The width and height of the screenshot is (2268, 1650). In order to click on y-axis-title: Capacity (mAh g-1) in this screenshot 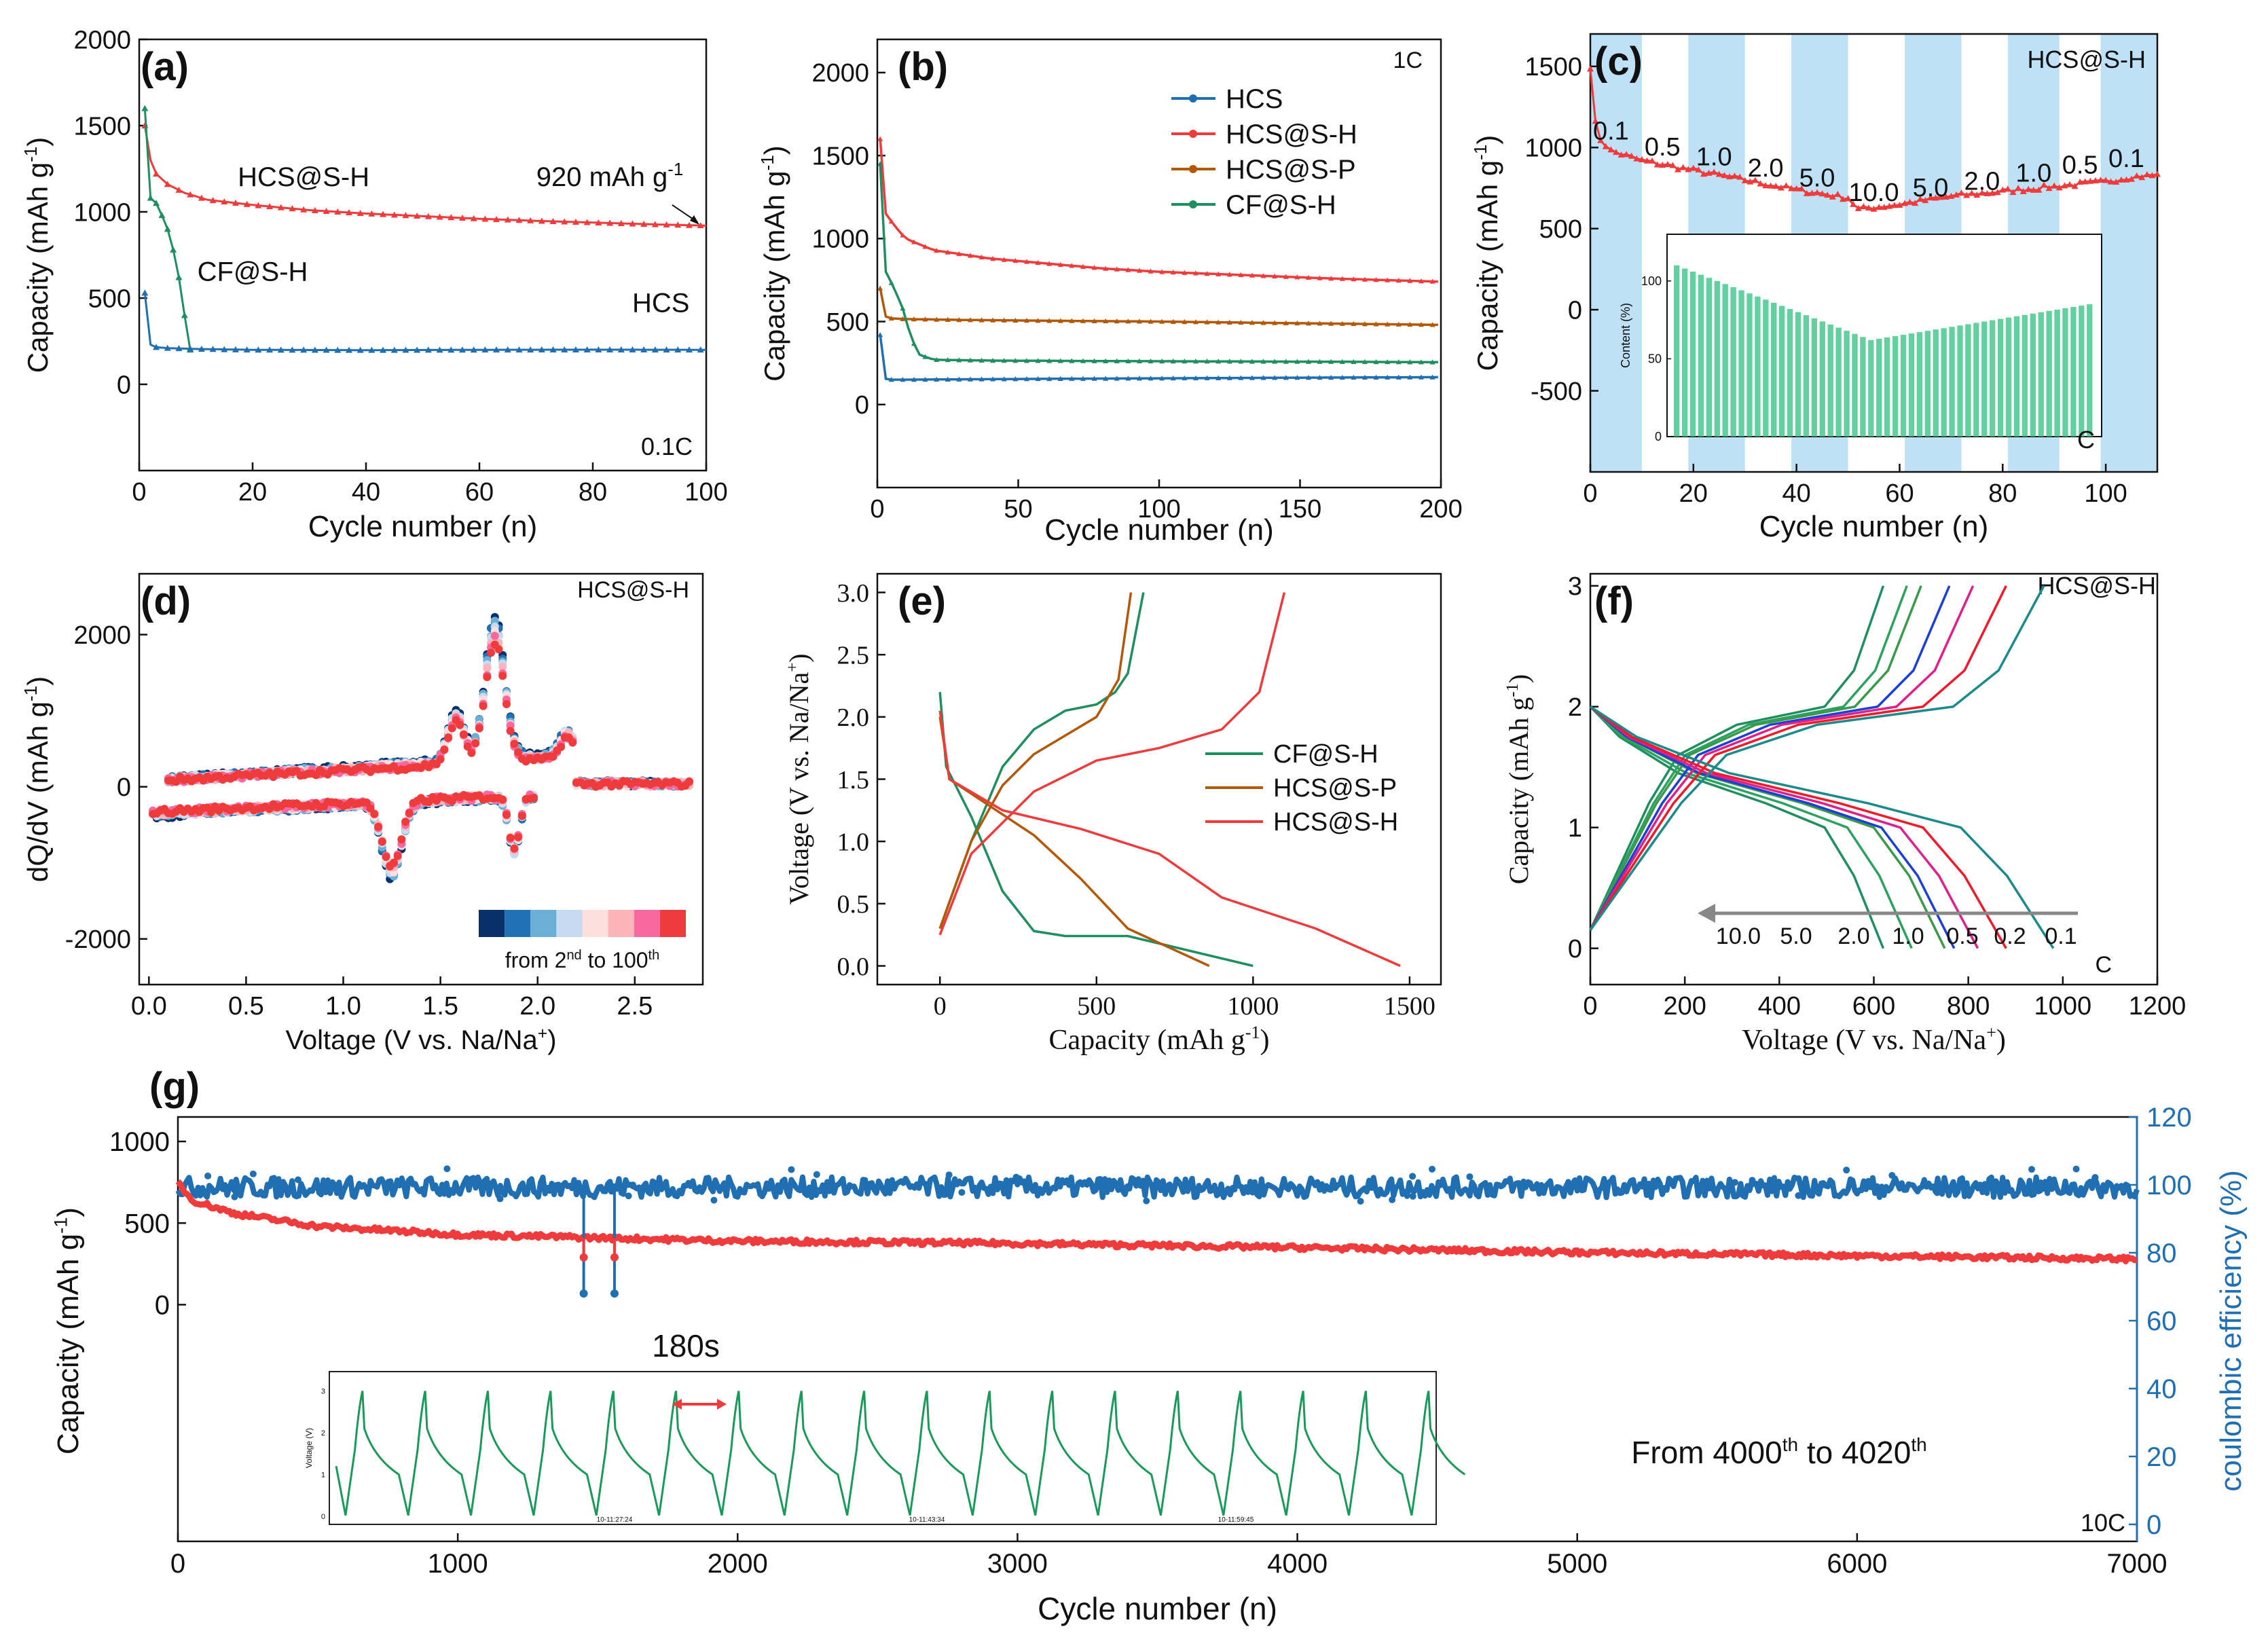, I will do `click(37, 255)`.